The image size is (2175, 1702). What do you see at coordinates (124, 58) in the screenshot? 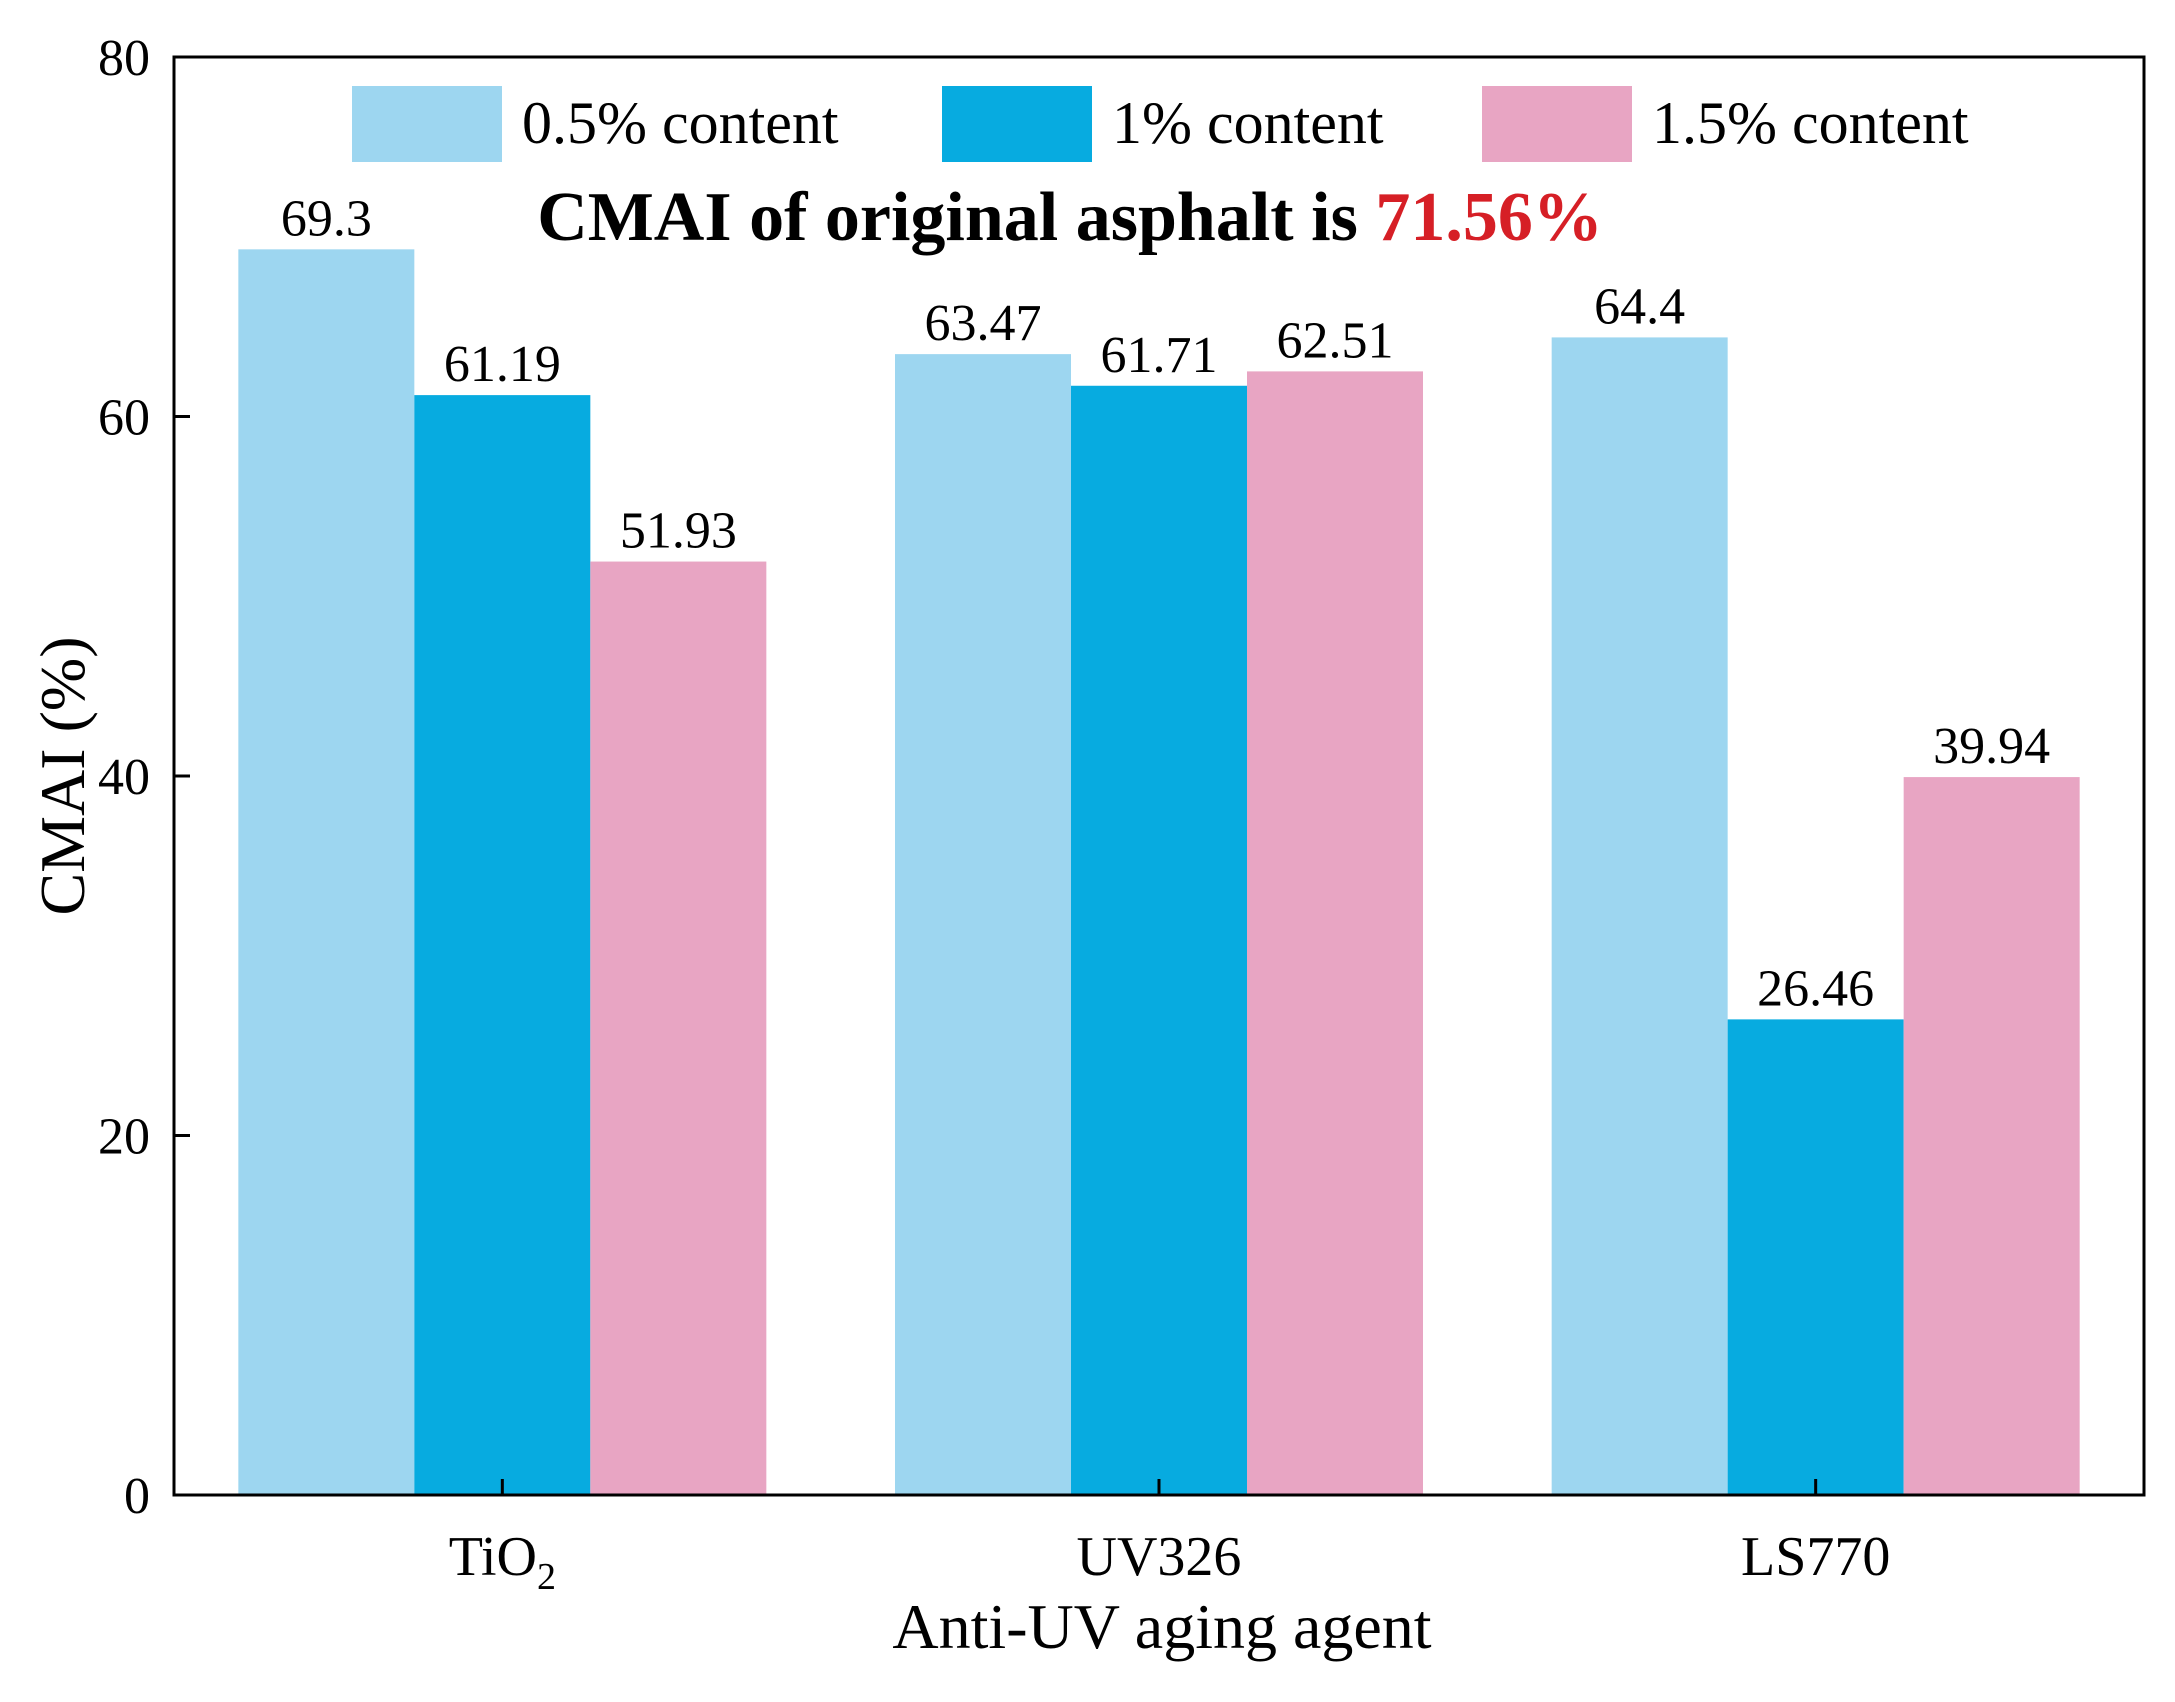
I see `y-tick-label: 80` at bounding box center [124, 58].